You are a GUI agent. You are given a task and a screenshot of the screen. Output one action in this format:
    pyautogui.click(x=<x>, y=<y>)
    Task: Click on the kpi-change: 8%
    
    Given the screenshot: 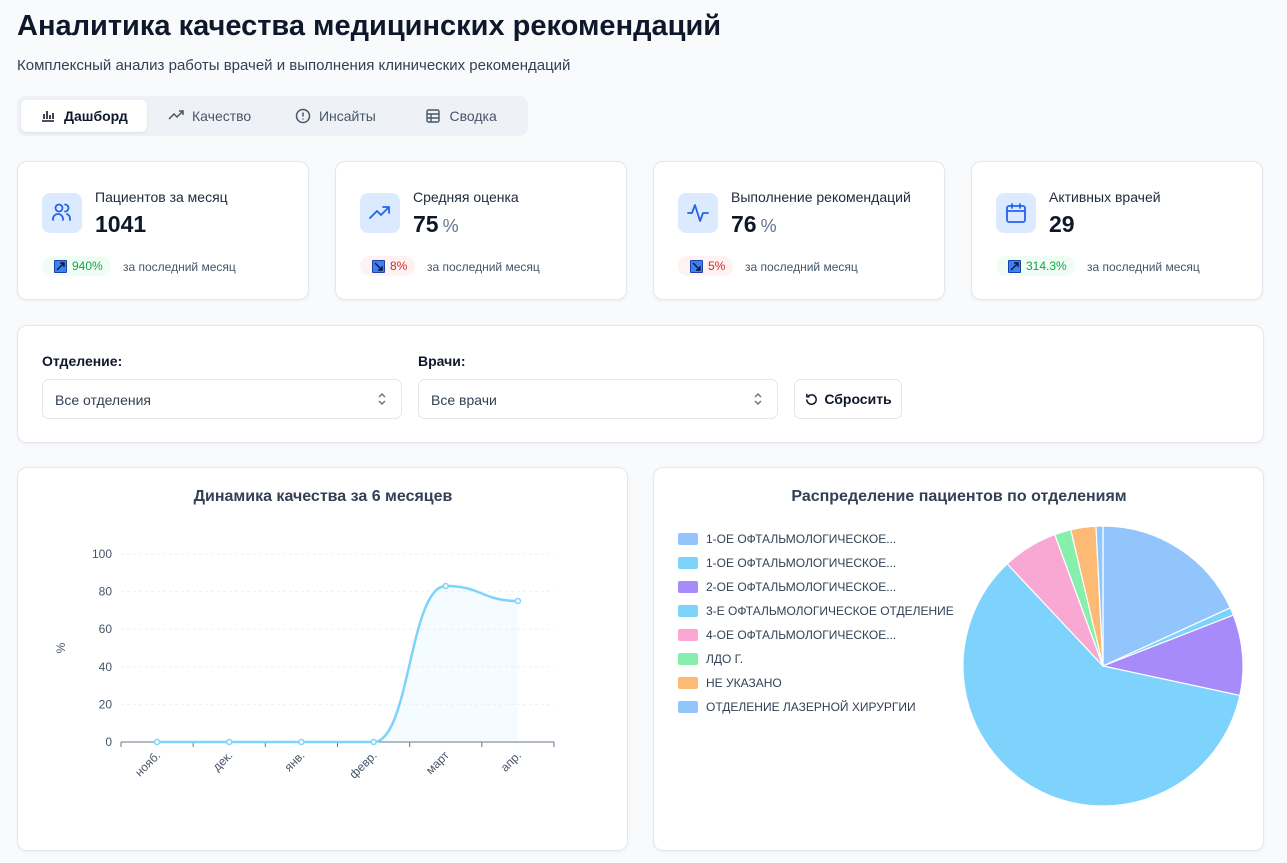 What is the action you would take?
    pyautogui.click(x=388, y=266)
    